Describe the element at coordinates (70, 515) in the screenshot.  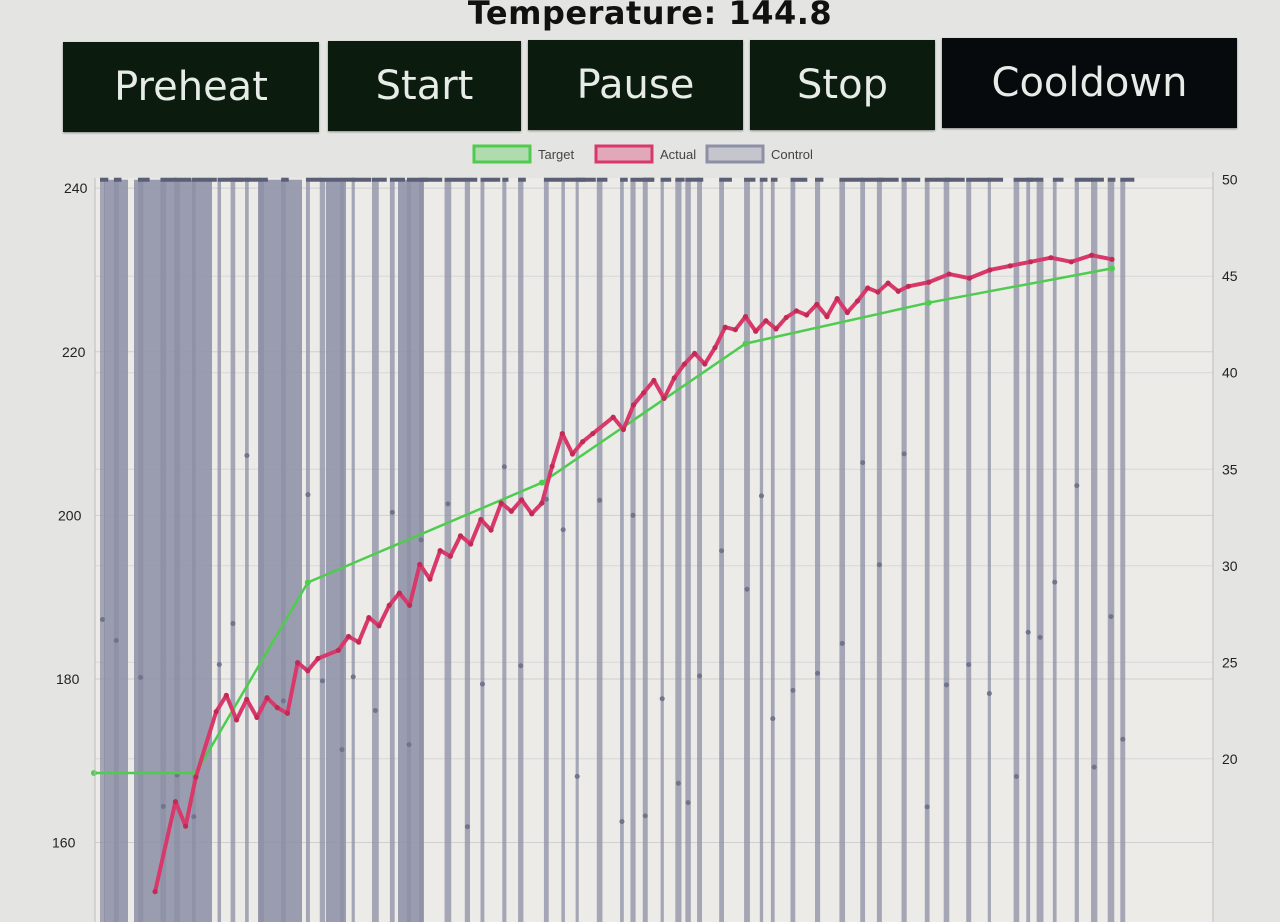
I see `y-left-tick-label: 200` at that location.